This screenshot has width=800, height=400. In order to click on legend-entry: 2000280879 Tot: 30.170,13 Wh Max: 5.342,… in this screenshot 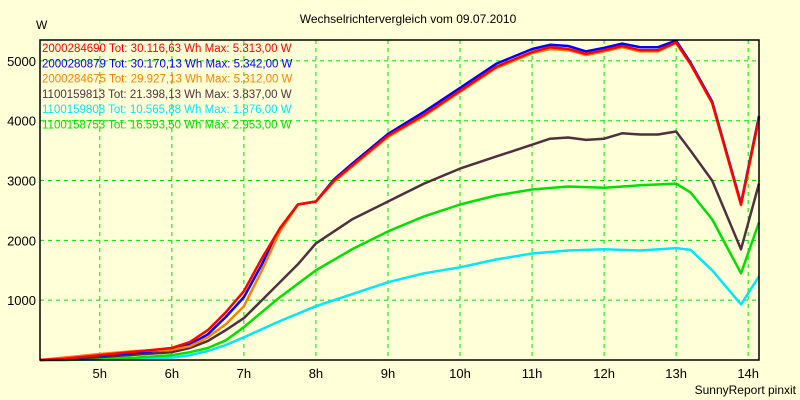, I will do `click(167, 64)`.